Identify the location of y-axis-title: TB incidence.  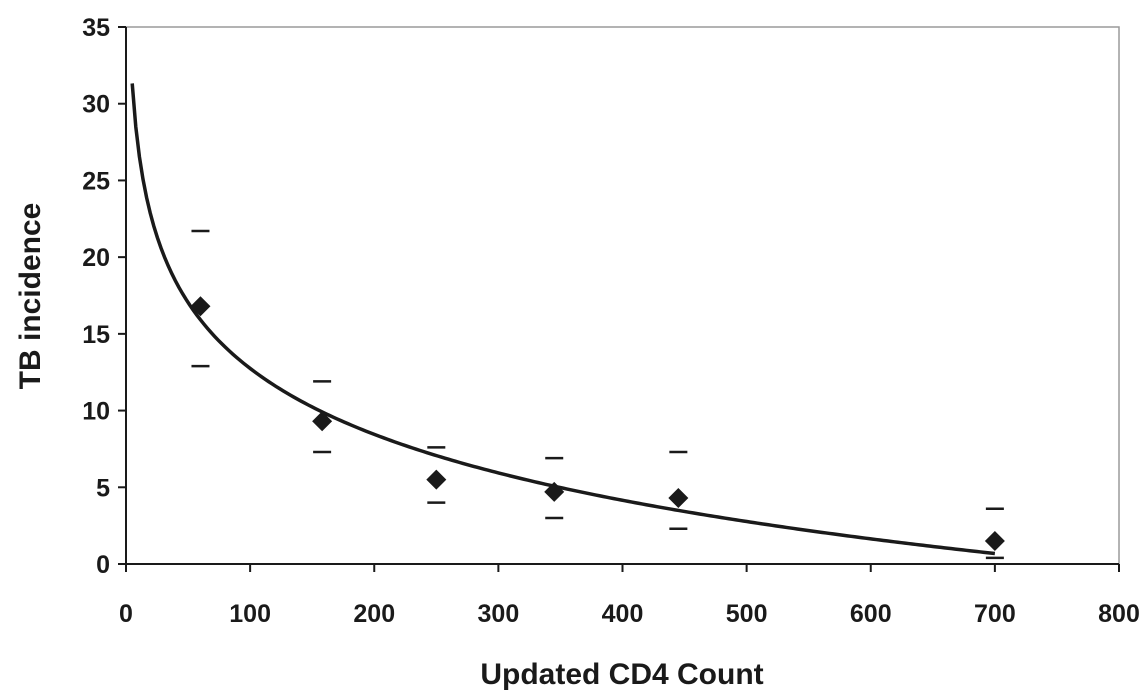
(30, 296).